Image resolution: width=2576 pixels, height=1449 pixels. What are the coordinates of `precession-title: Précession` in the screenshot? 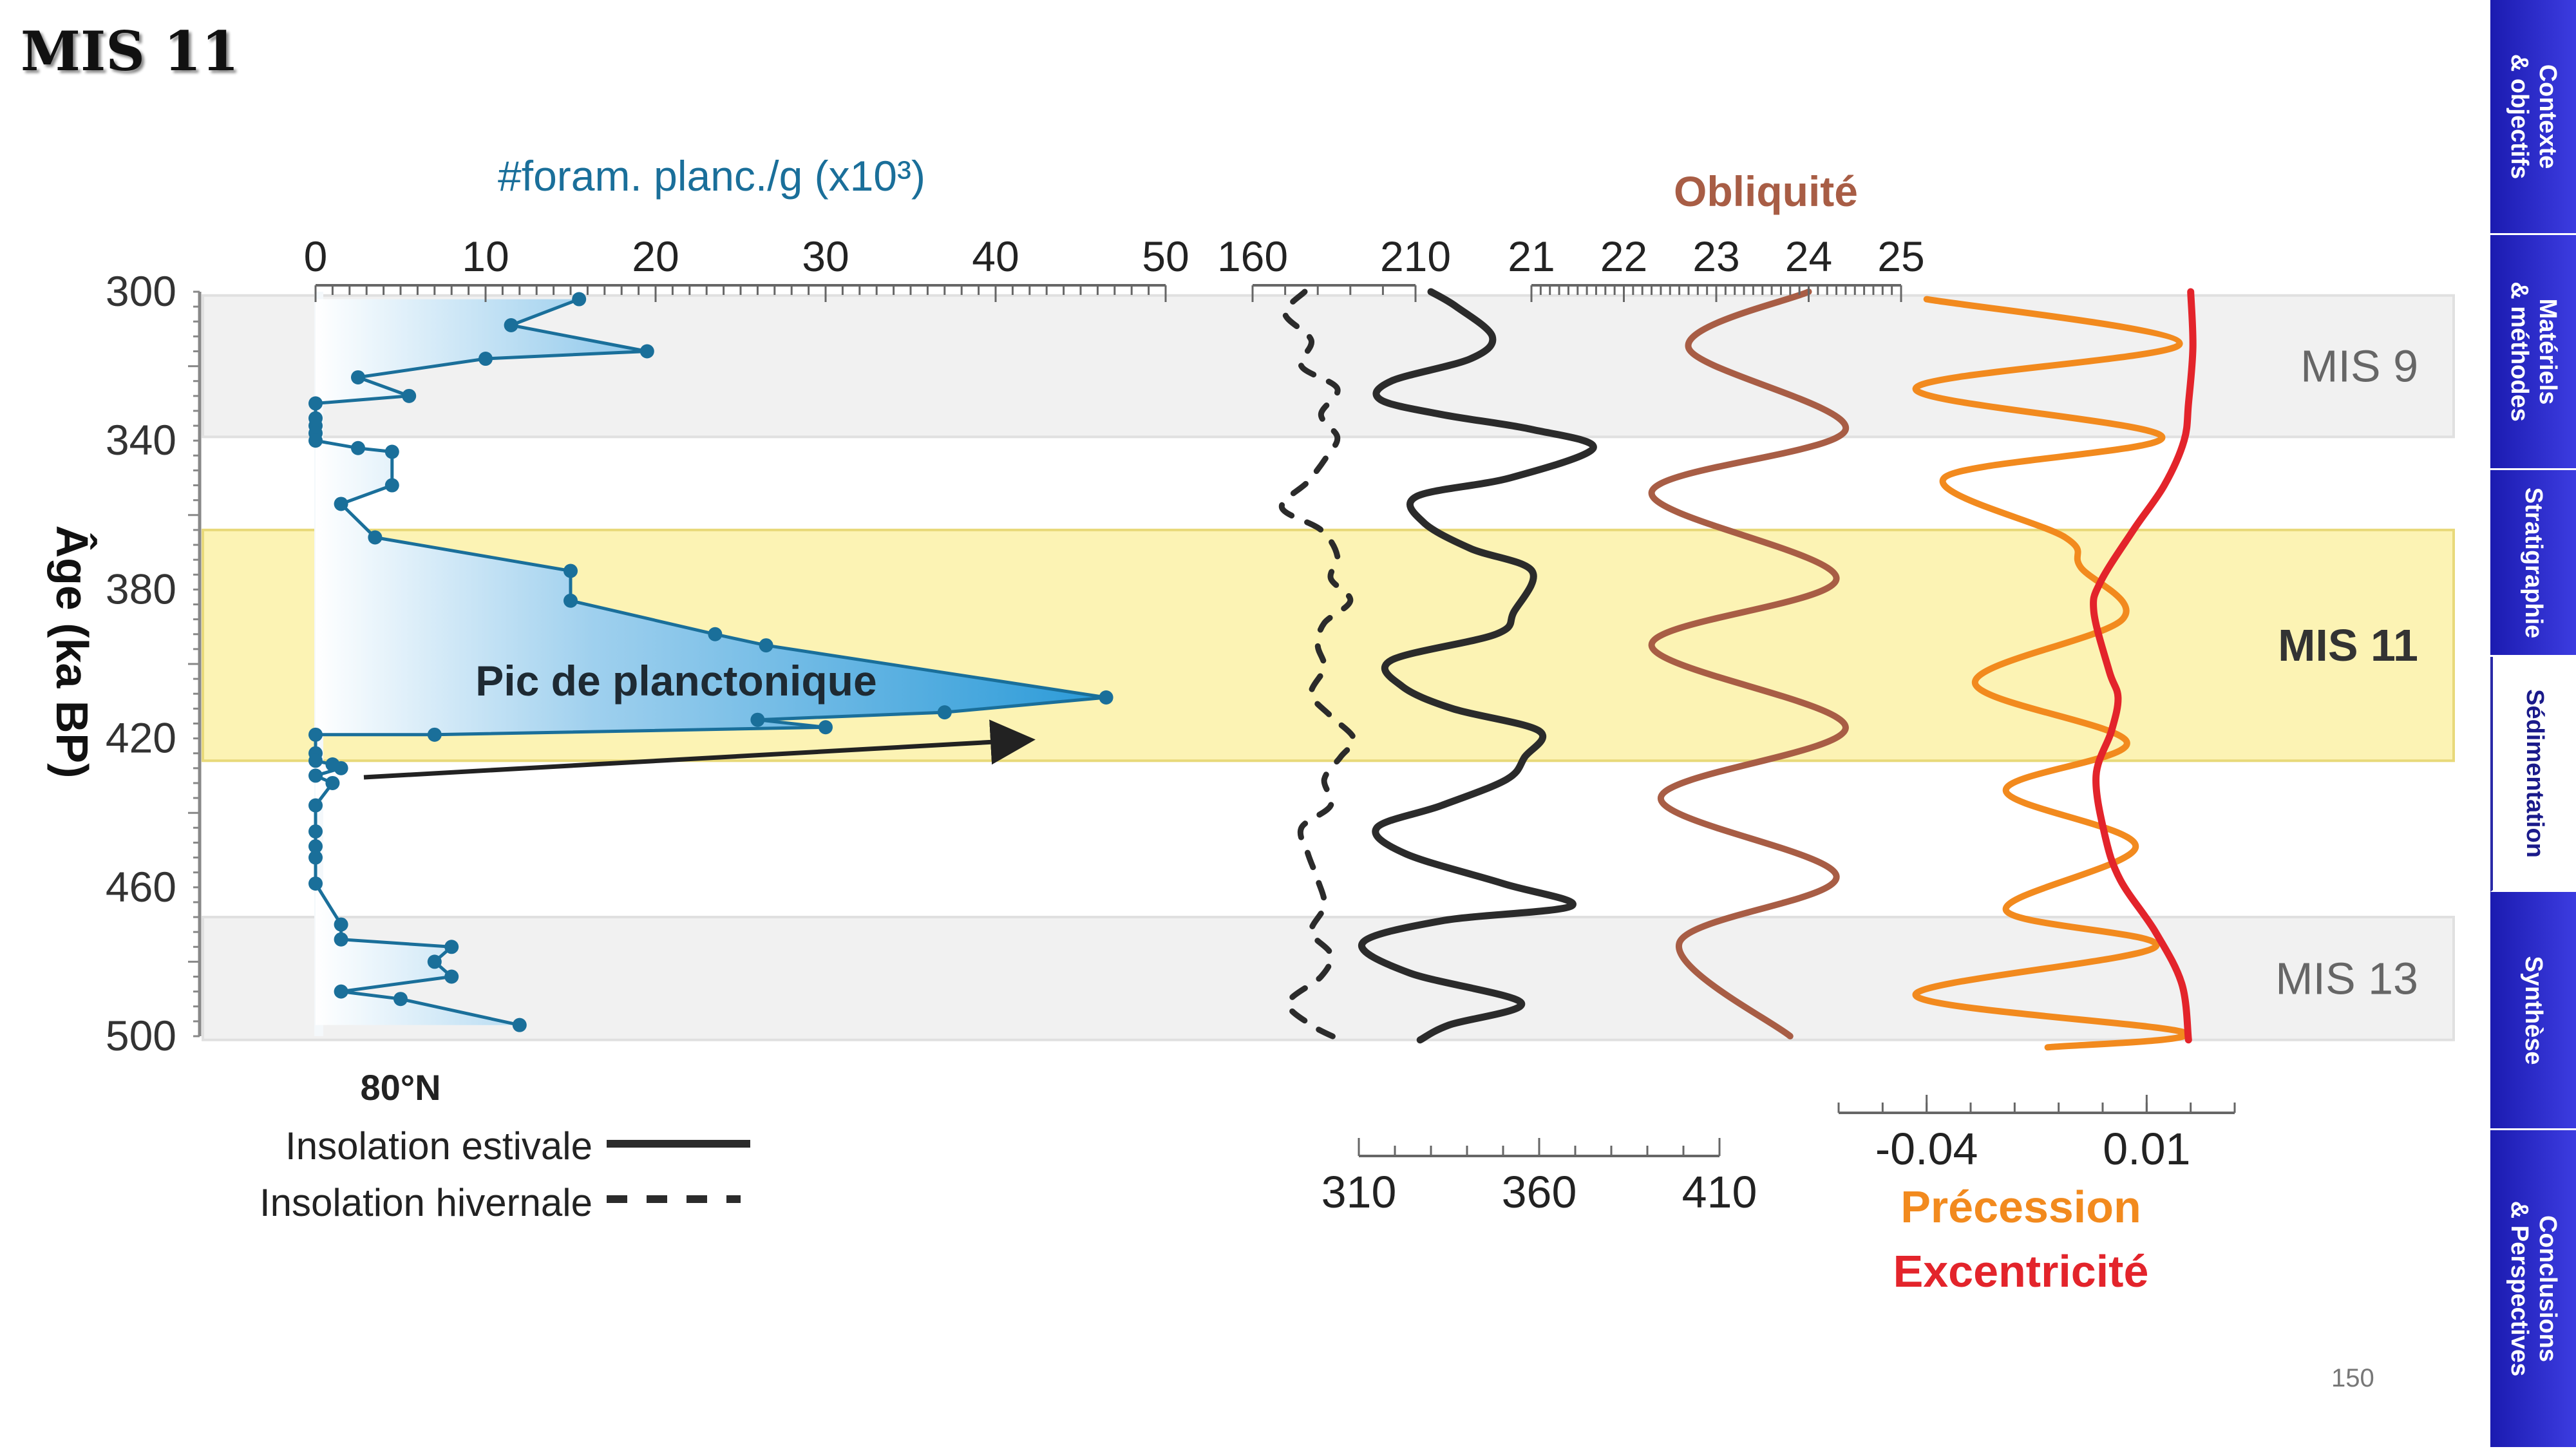 It's located at (2020, 1207).